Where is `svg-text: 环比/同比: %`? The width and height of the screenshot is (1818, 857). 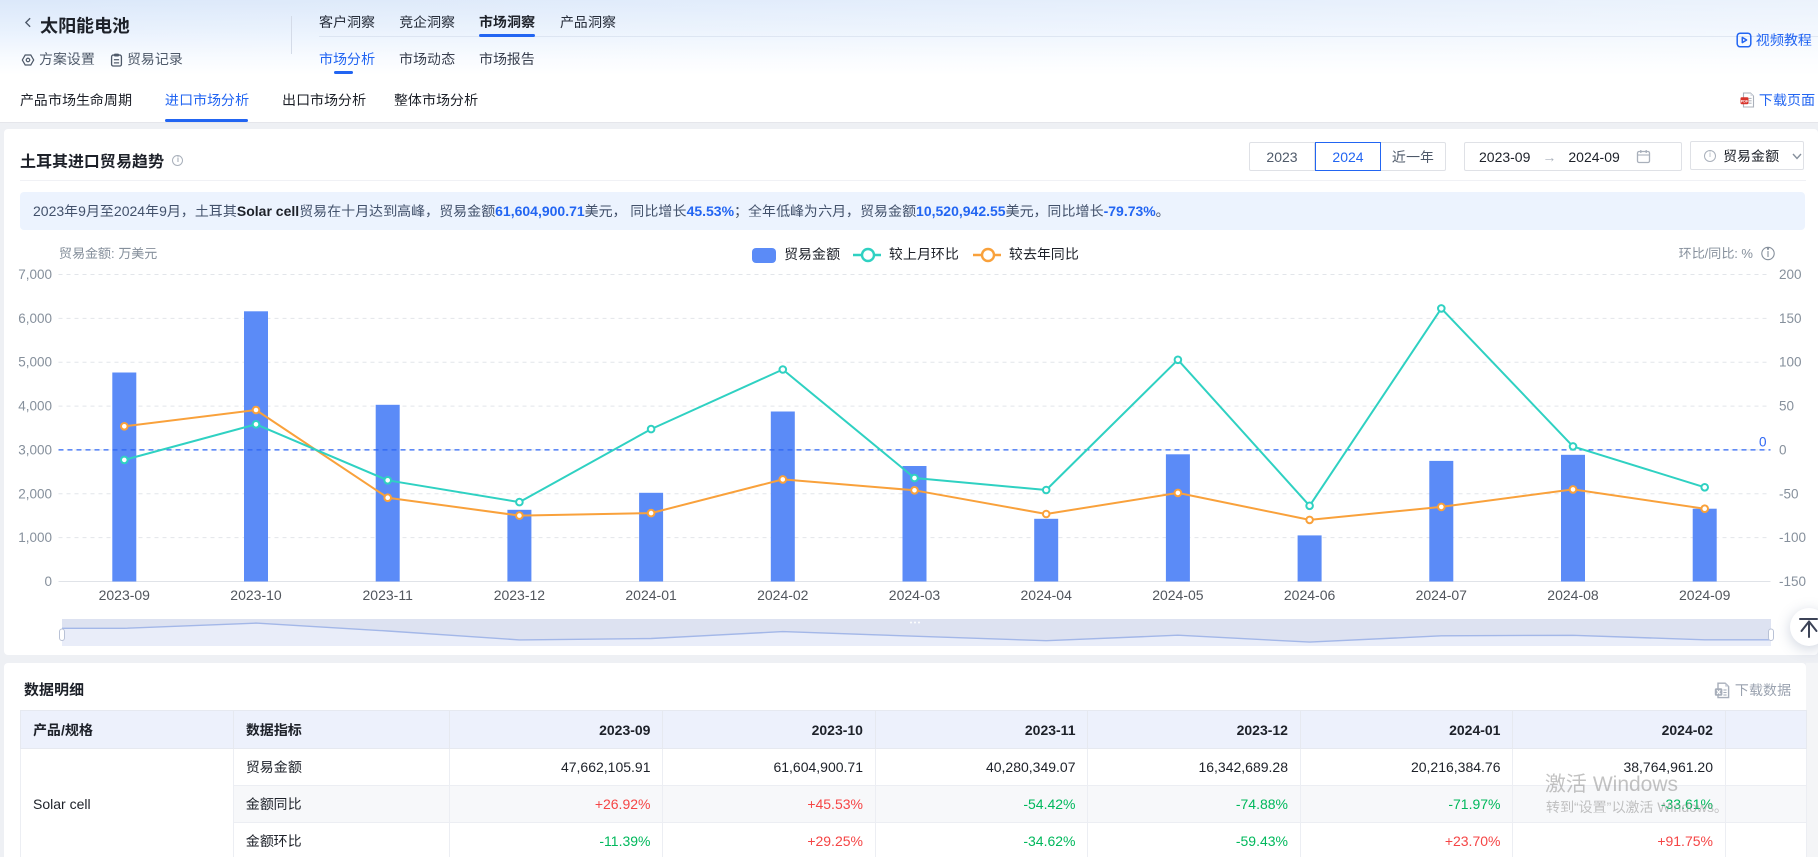
svg-text: 环比/同比: % is located at coordinates (1716, 253).